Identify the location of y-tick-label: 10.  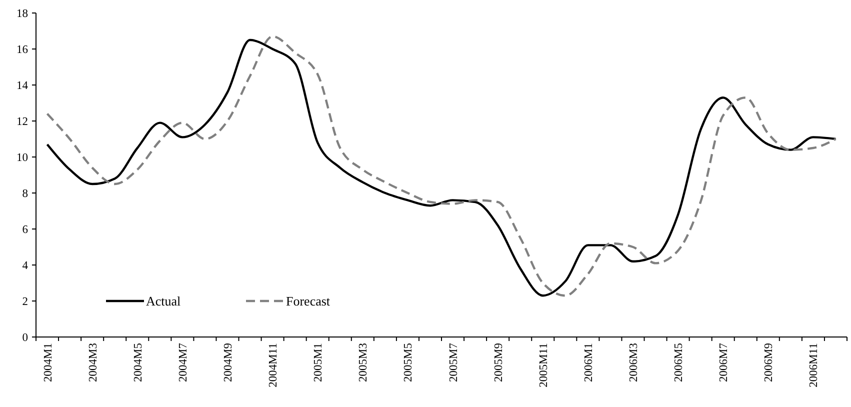
(22, 158).